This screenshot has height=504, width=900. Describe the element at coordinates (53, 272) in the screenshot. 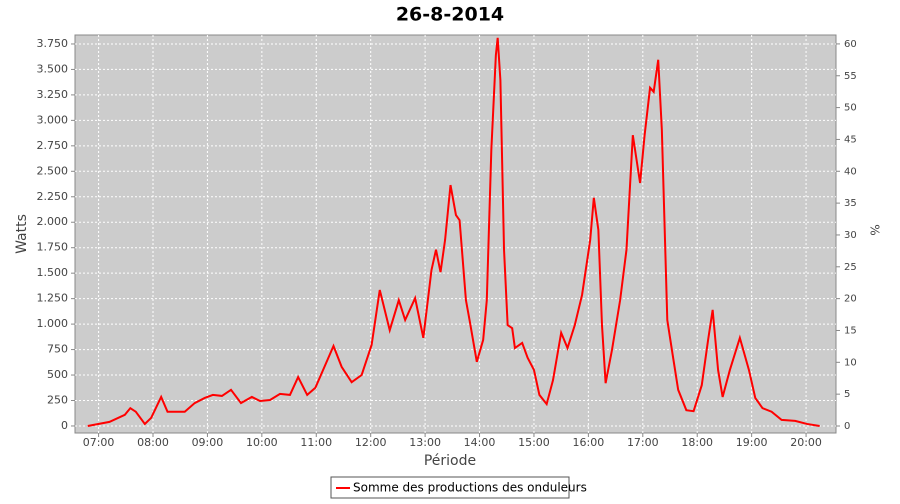

I see `y-tick-label: 1.500` at that location.